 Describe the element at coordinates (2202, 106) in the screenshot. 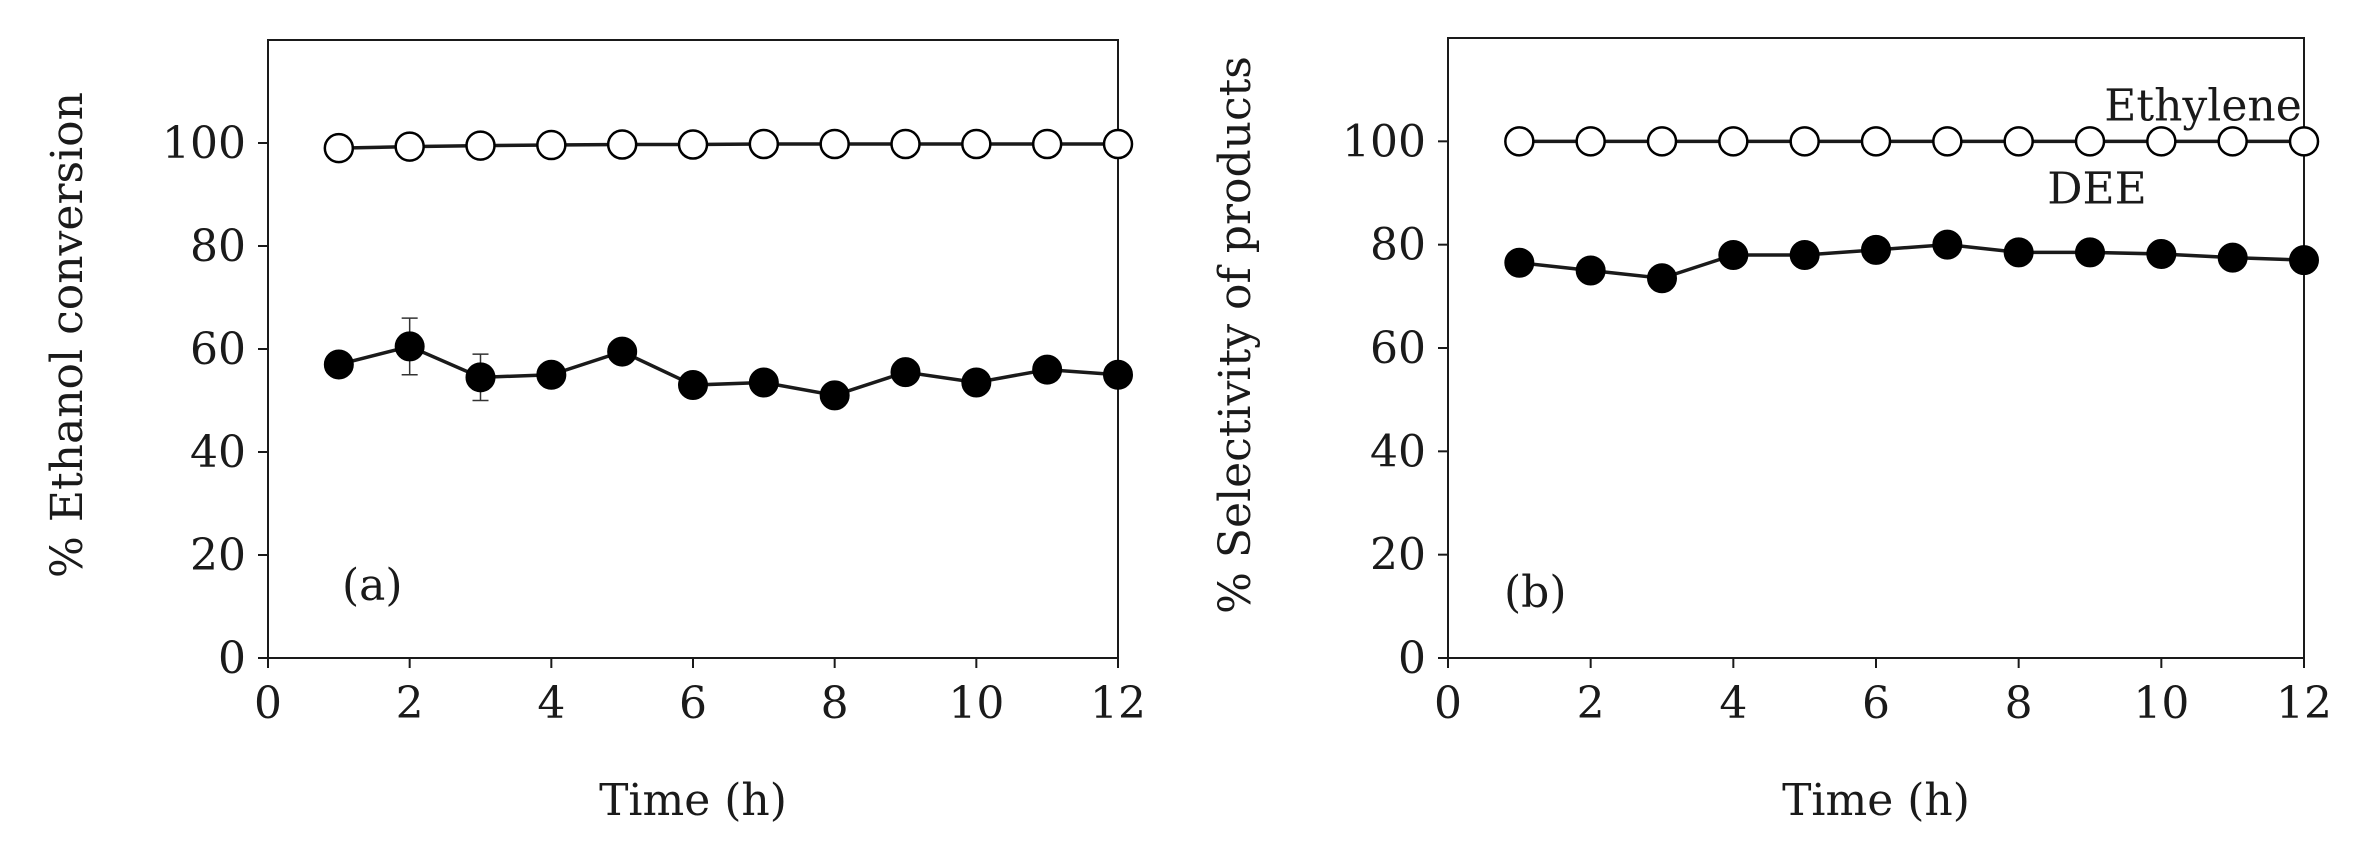

I see `panel-b-annotation: Ethylene` at that location.